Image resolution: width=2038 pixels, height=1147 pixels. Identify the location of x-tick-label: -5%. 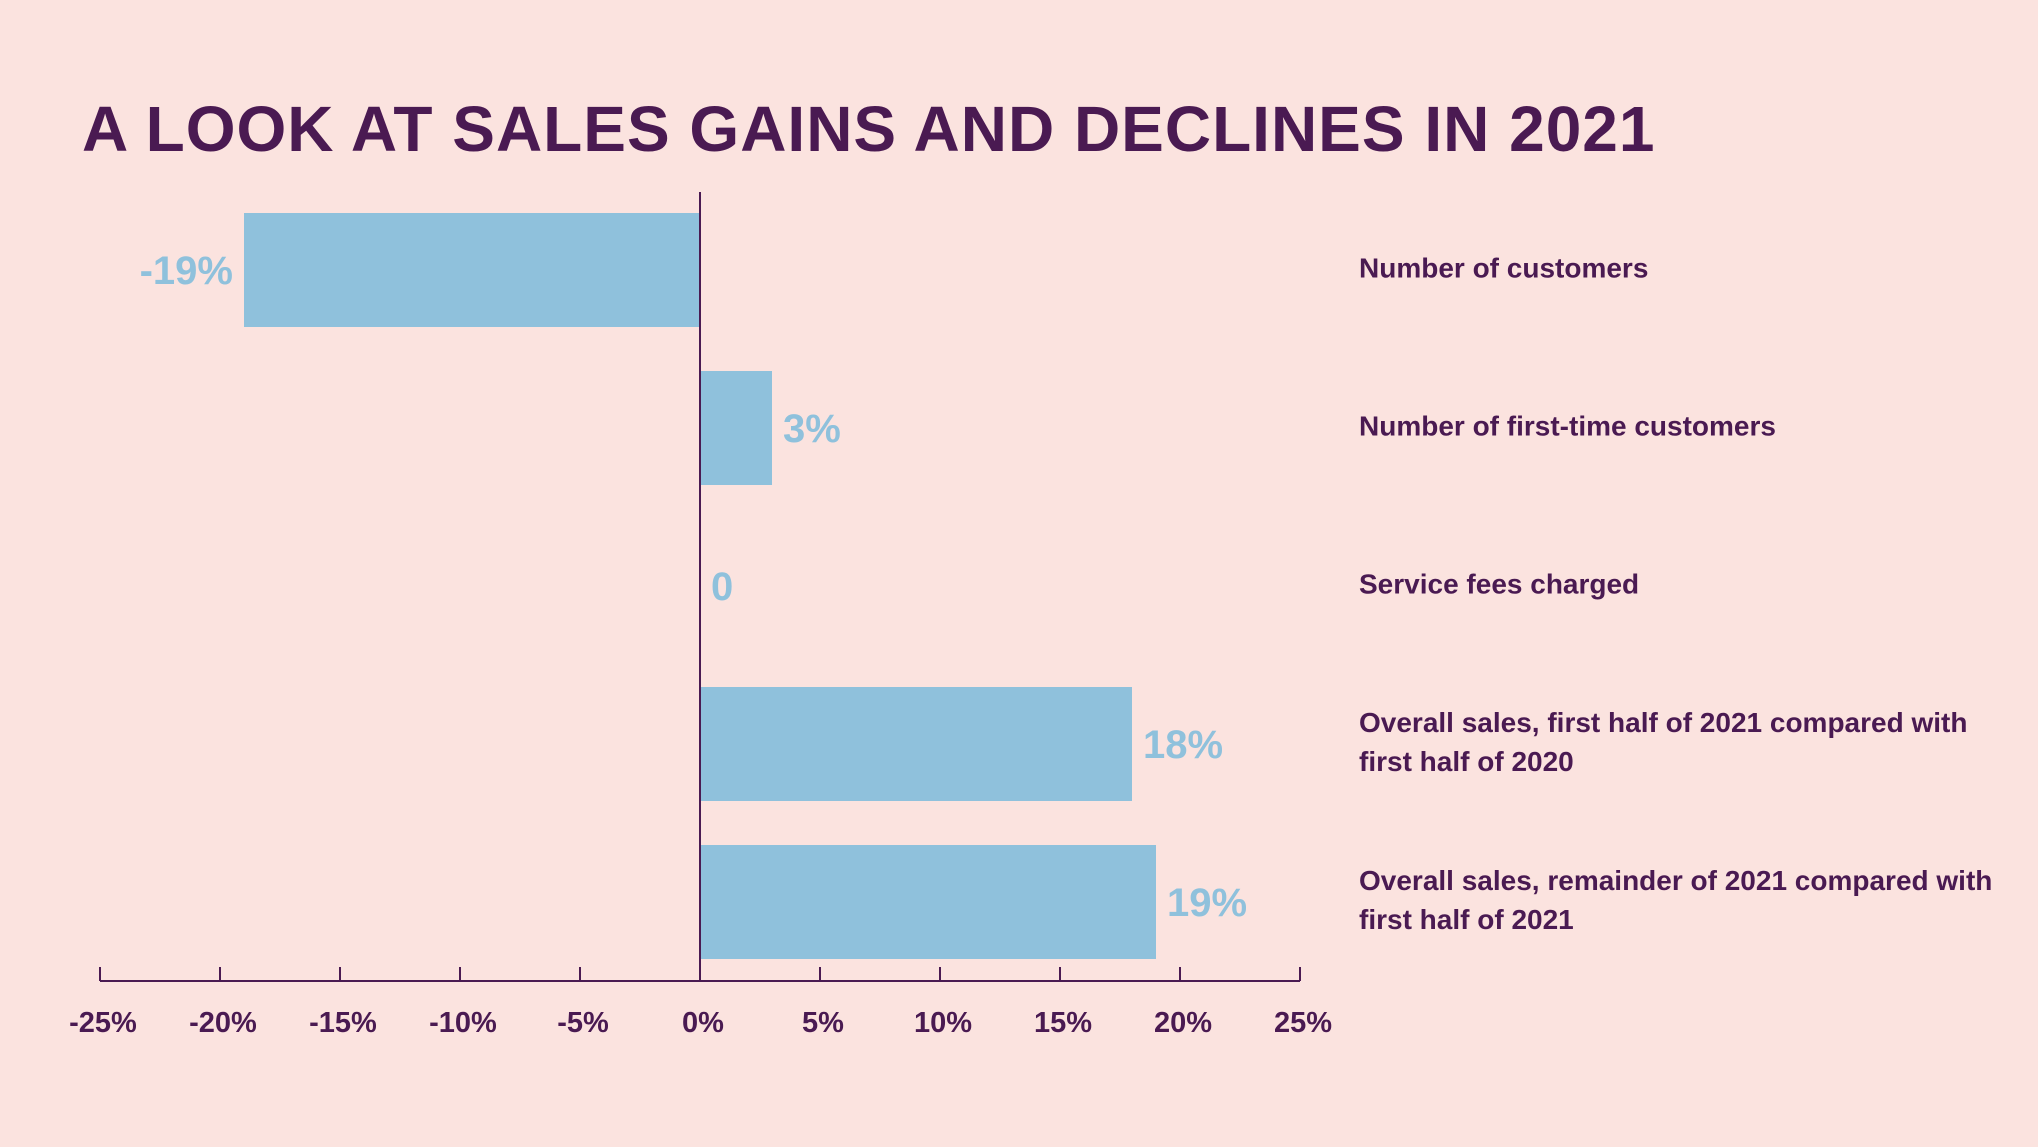
(583, 1023).